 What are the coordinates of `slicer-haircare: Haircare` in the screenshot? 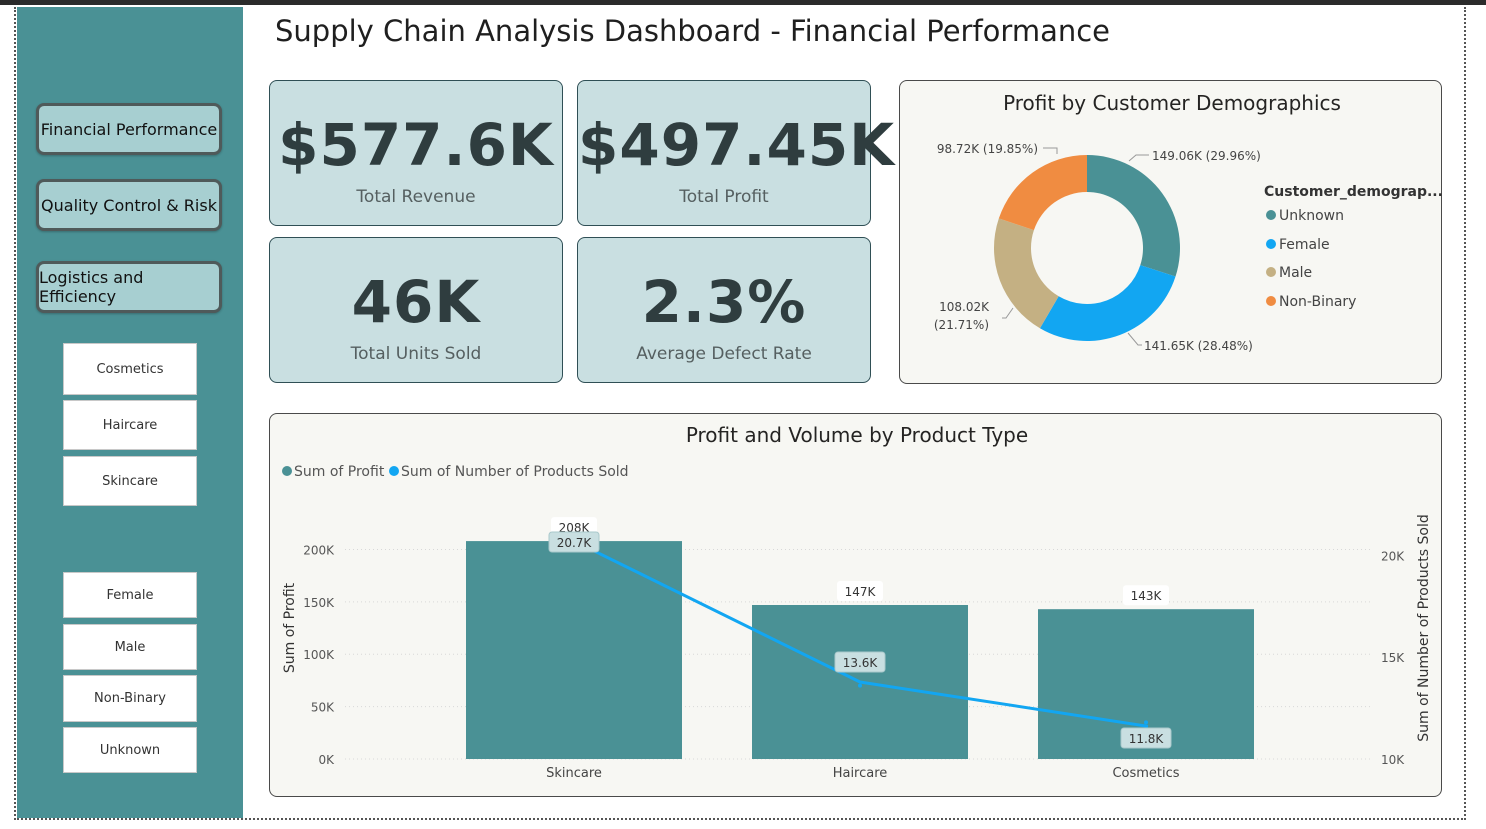 It's located at (130, 425).